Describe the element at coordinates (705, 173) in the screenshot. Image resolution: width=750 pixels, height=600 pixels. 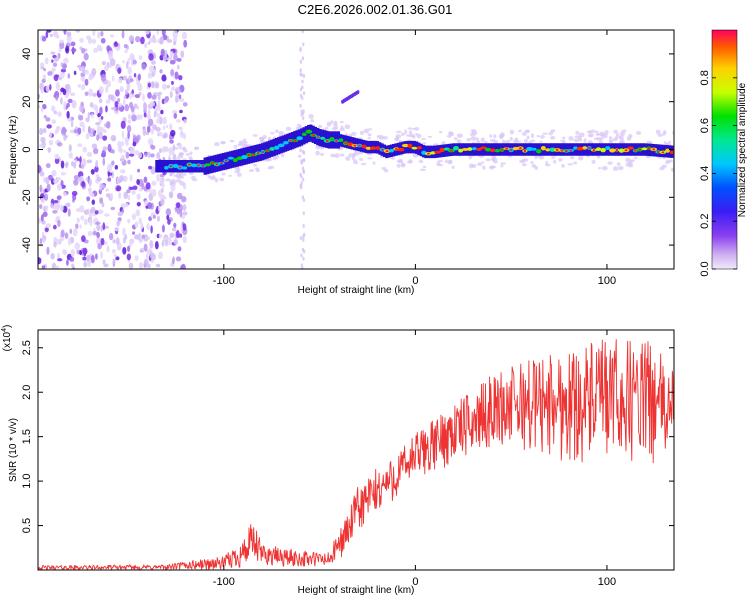
I see `colorbar-tick-label: 0.4` at that location.